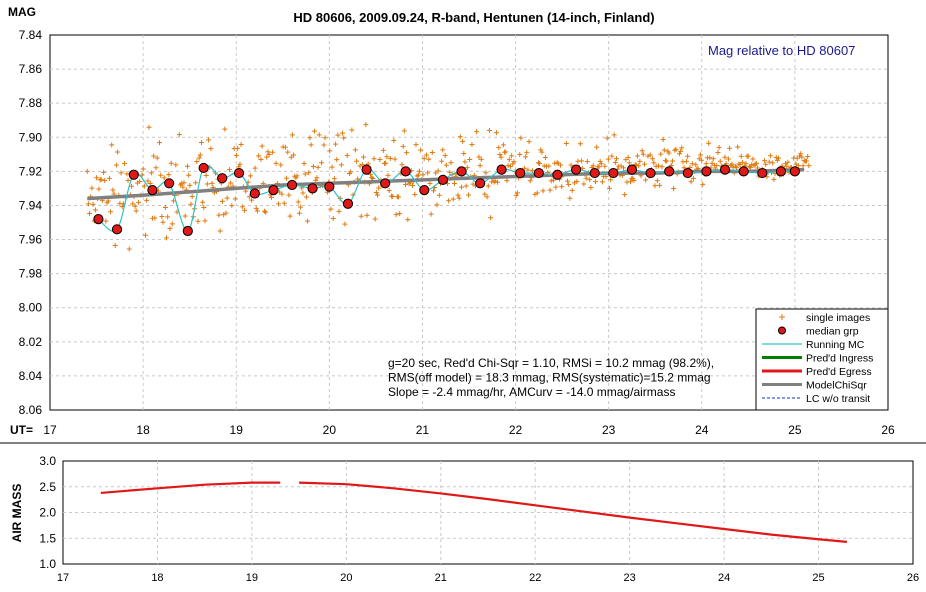 The image size is (926, 592). What do you see at coordinates (813, 345) in the screenshot?
I see `legend-entry: Running MC` at bounding box center [813, 345].